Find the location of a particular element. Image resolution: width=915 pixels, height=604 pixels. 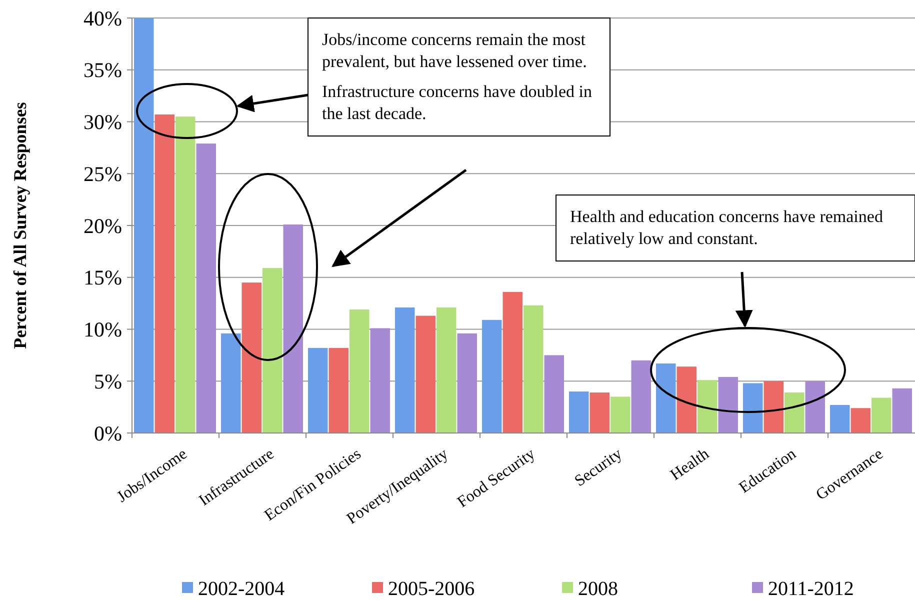

legend-label: 2005-2006 is located at coordinates (431, 589).